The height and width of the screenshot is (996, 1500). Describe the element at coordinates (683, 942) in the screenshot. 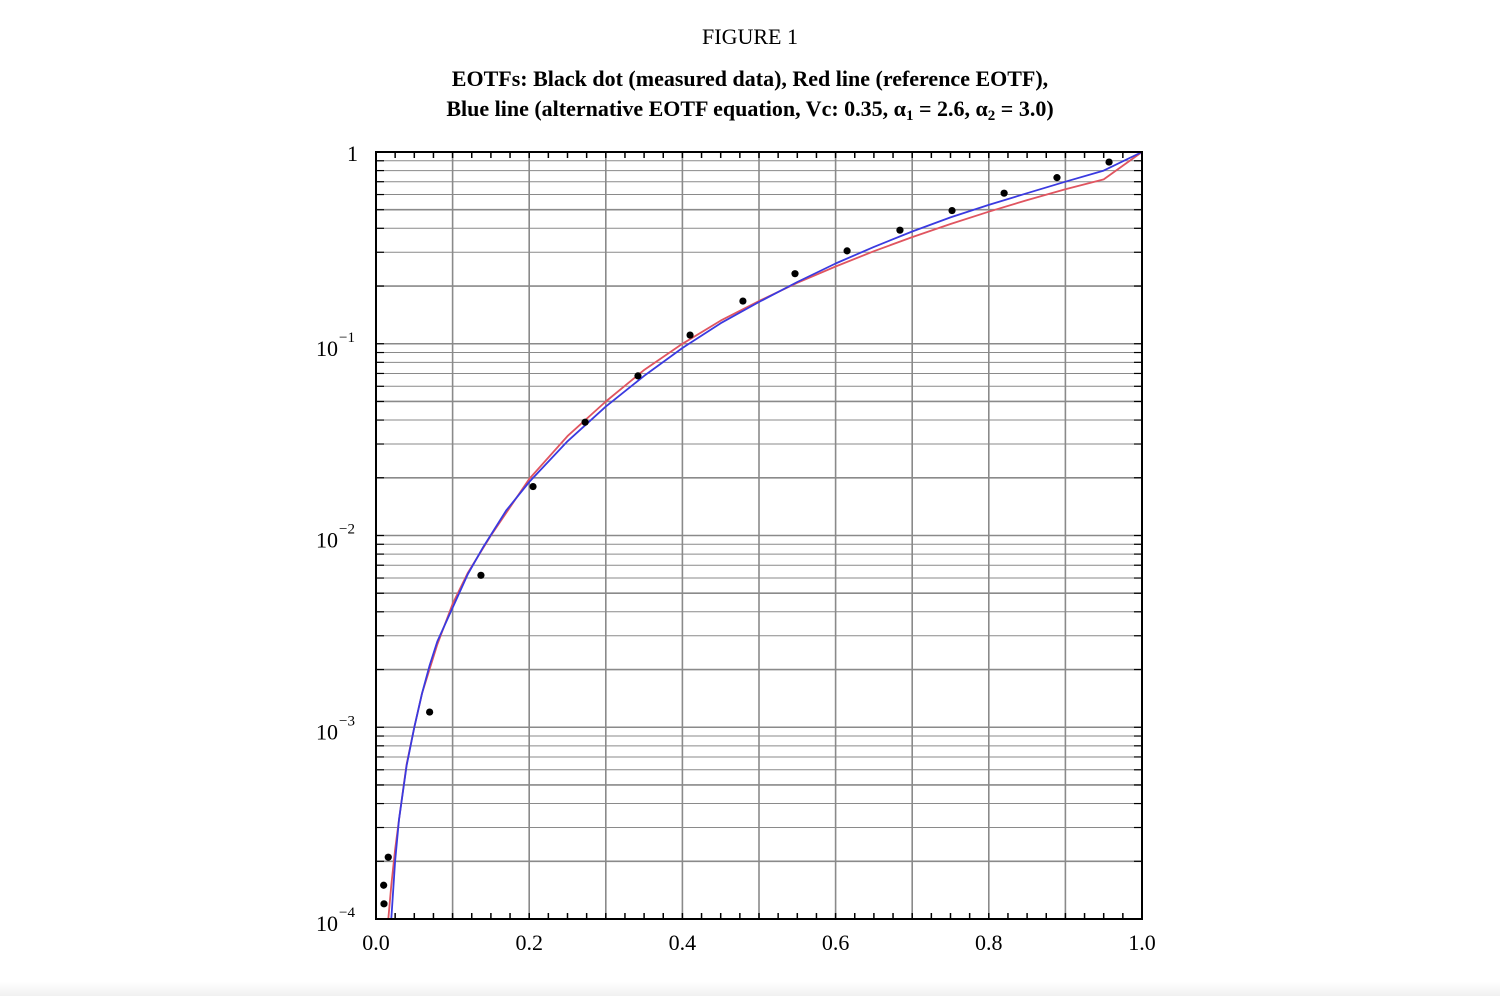

I see `x-tick-label: 0.4` at that location.